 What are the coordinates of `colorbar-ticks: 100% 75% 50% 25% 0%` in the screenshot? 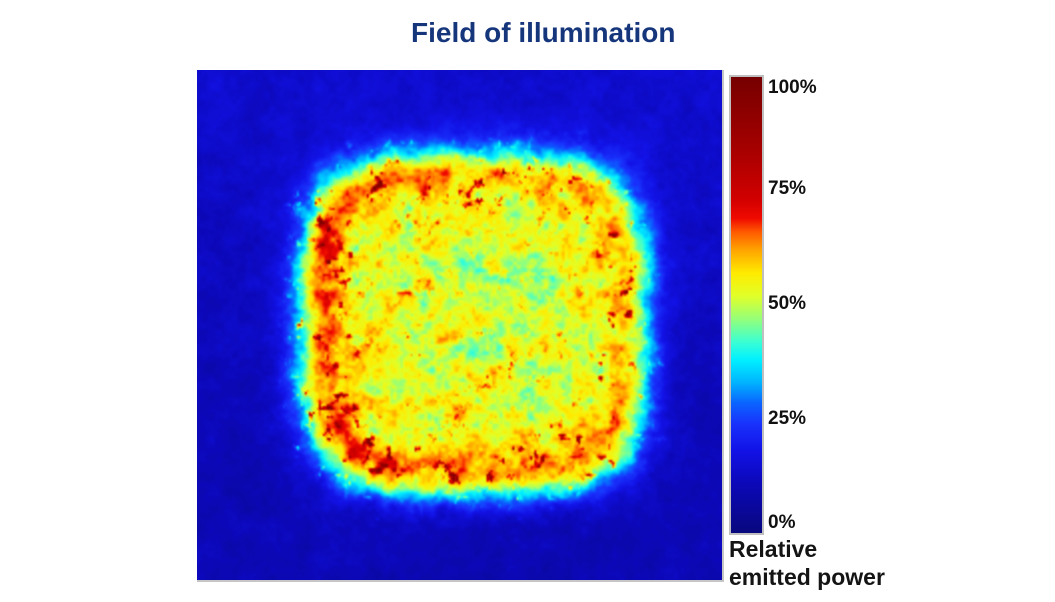 It's located at (803, 301).